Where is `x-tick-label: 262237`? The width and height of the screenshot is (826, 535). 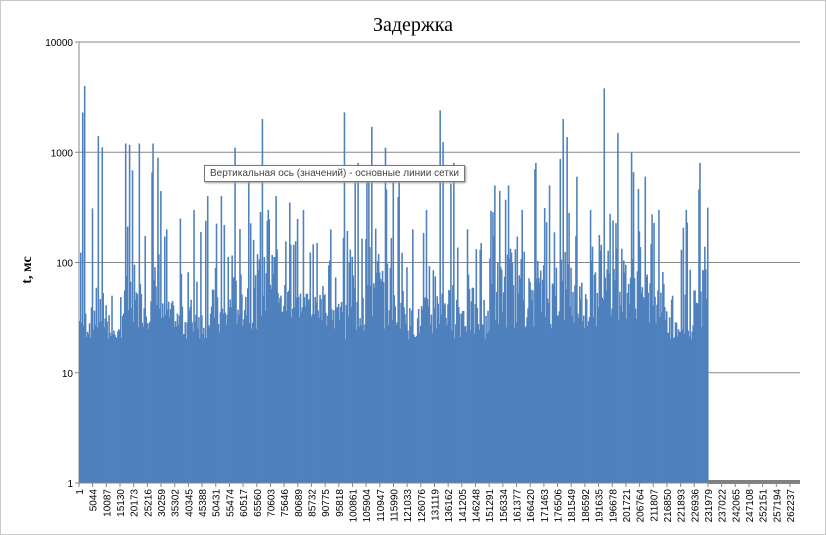 x-tick-label: 262237 is located at coordinates (791, 506).